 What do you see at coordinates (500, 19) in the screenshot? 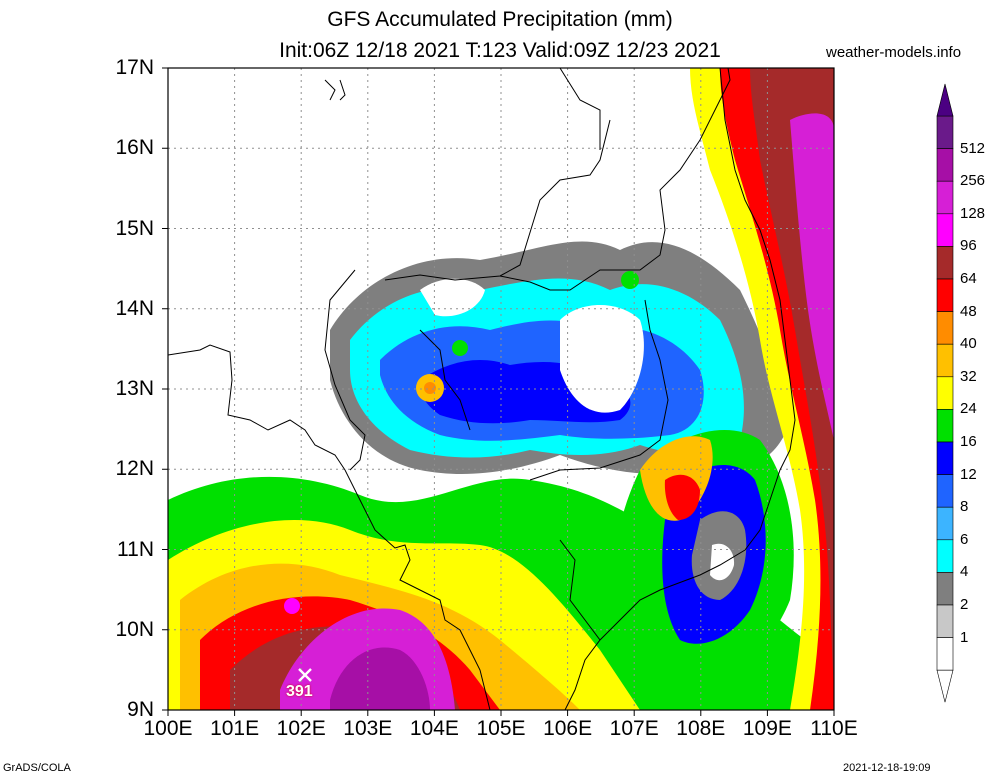
I see `chart-title: GFS Accumulated Precipitation (mm)` at bounding box center [500, 19].